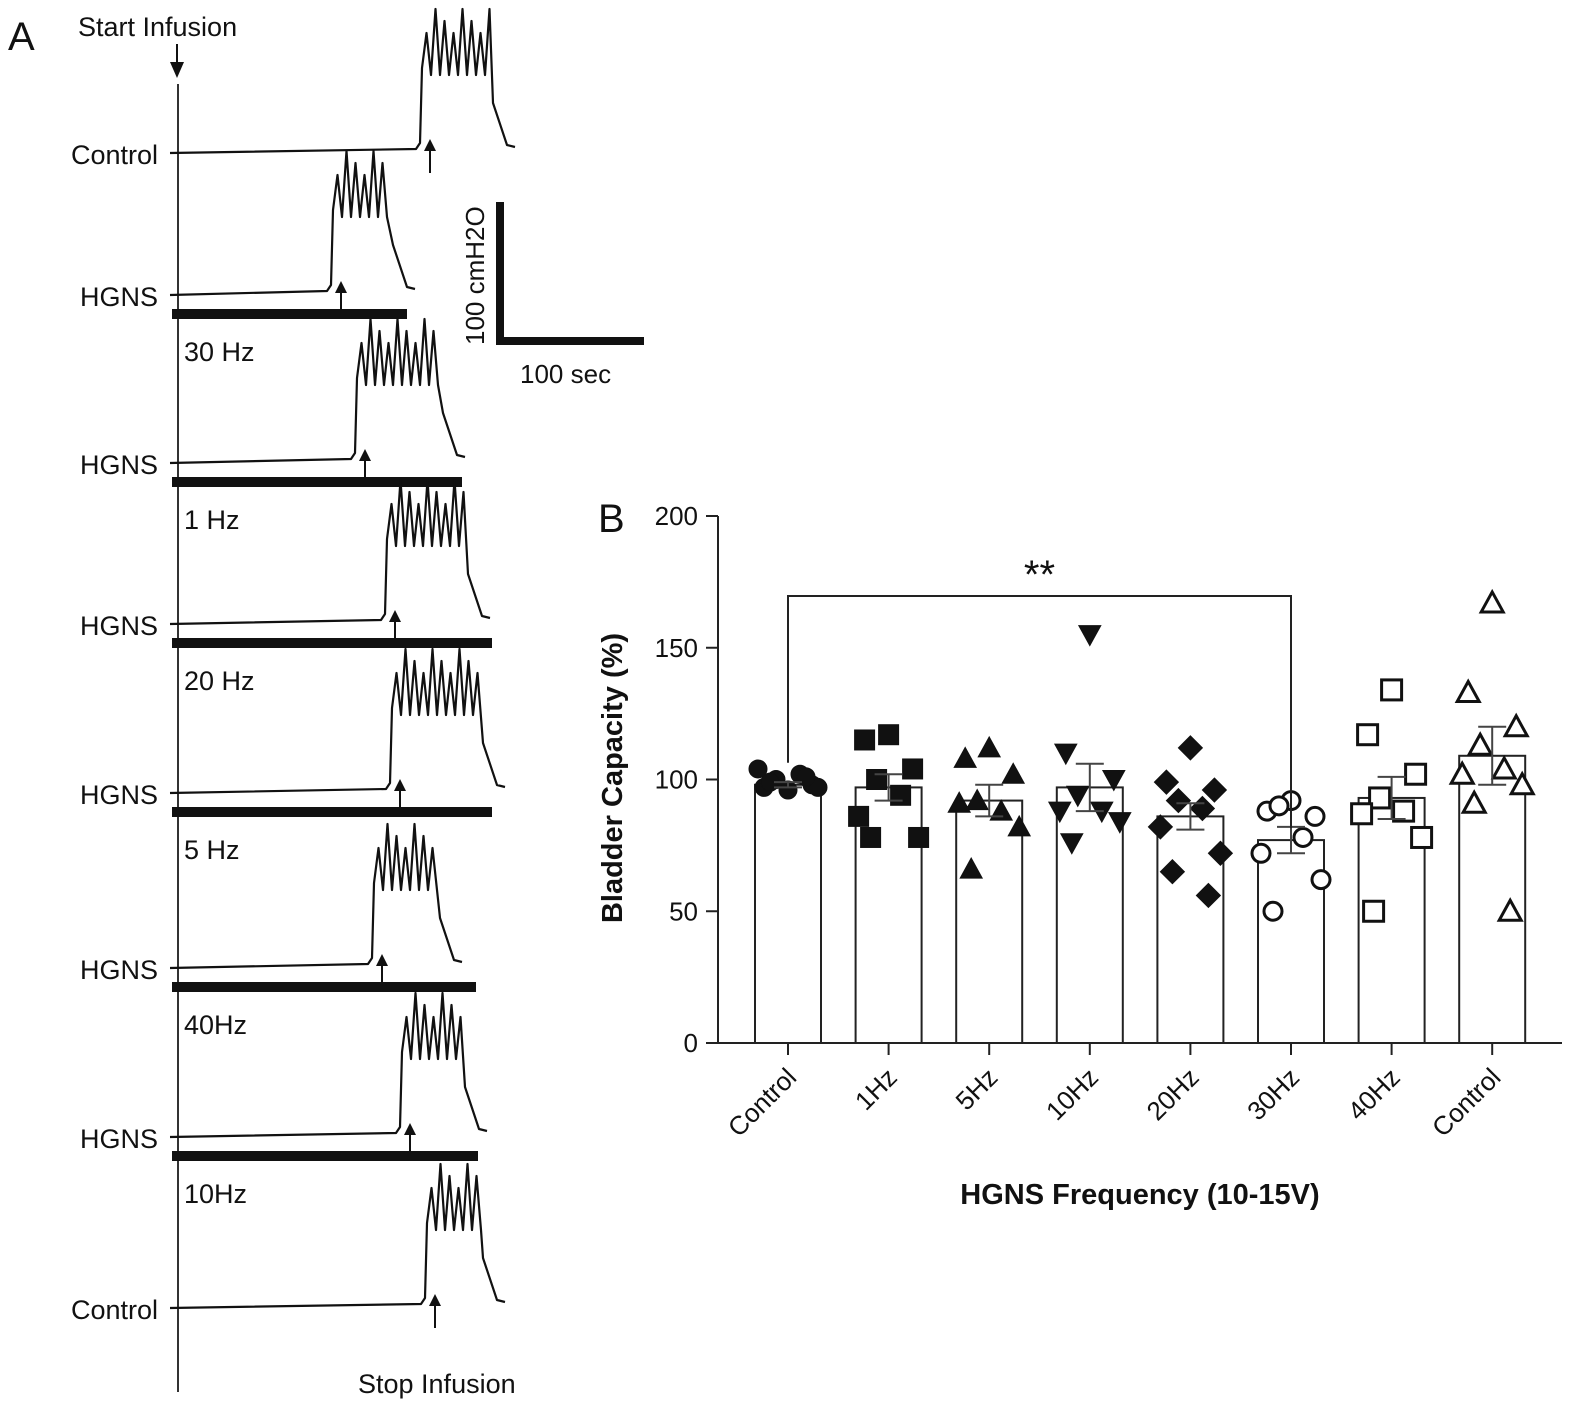 The width and height of the screenshot is (1595, 1406). What do you see at coordinates (437, 1384) in the screenshot?
I see `stop-infusion-label: Stop Infusion` at bounding box center [437, 1384].